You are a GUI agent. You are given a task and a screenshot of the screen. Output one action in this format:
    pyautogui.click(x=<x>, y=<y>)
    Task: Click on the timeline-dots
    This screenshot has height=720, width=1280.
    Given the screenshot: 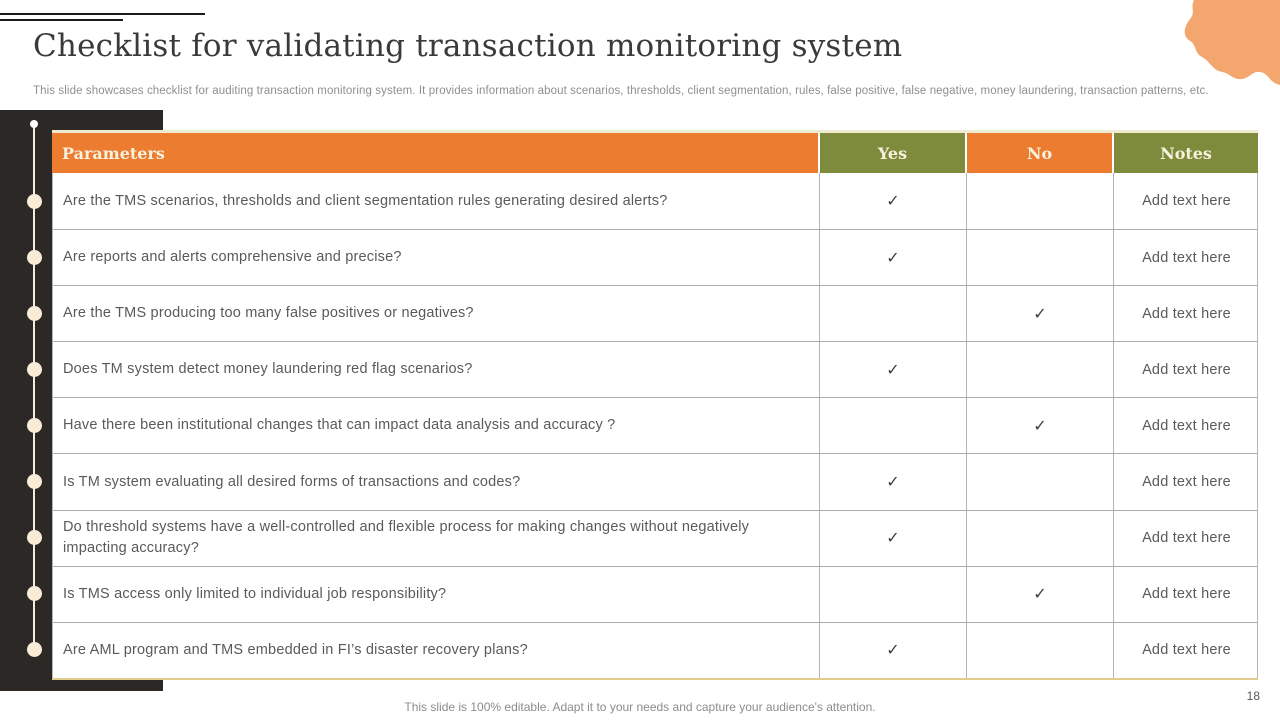 What is the action you would take?
    pyautogui.click(x=34, y=425)
    